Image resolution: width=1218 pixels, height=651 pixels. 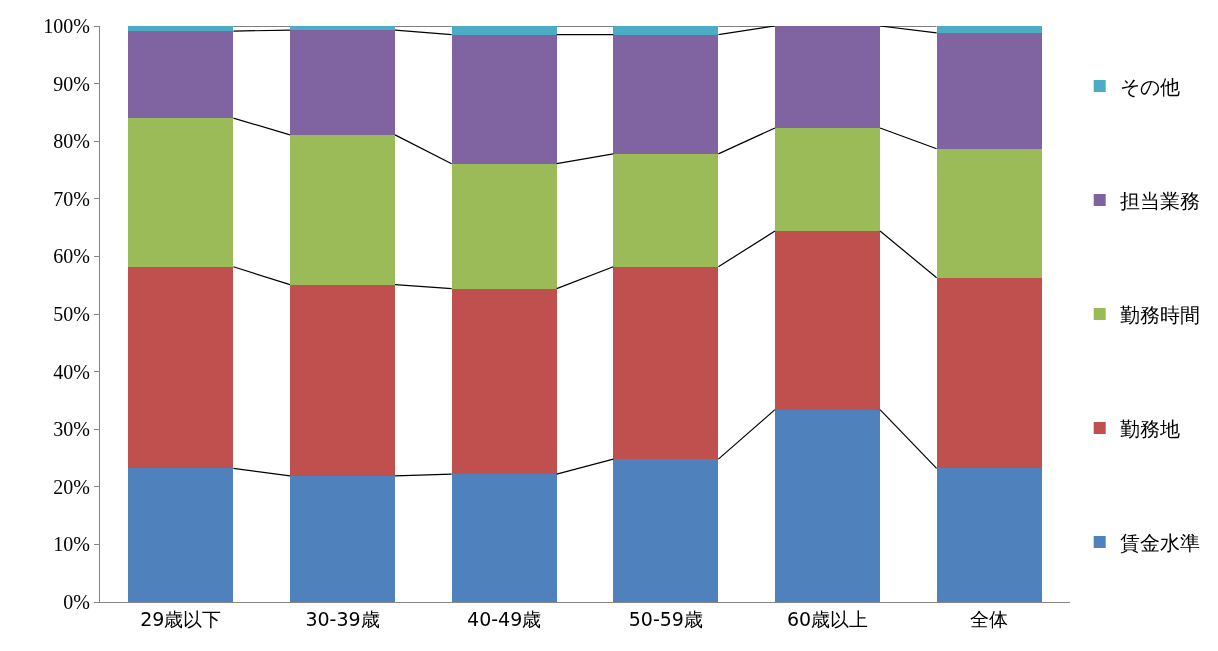 I want to click on x-tick-label: 40-49歳, so click(x=504, y=618).